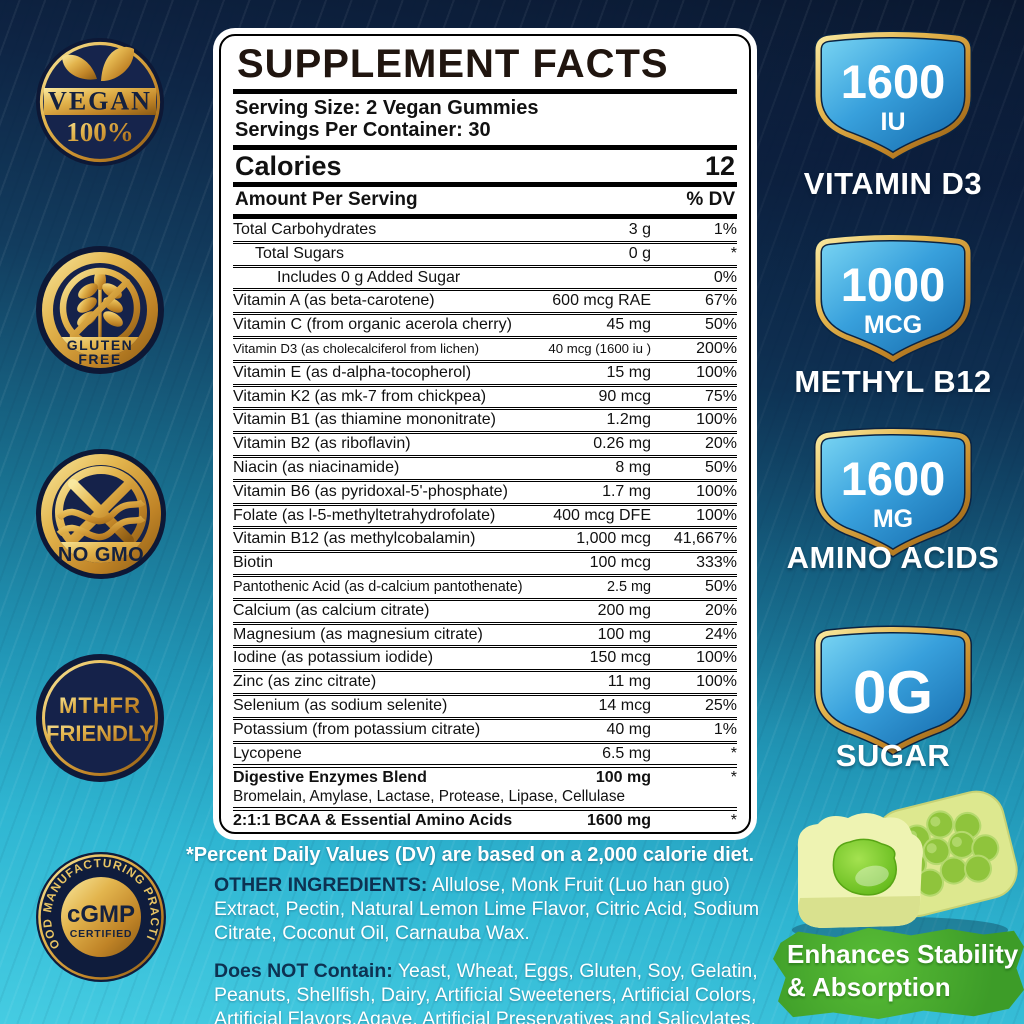  Describe the element at coordinates (725, 277) in the screenshot. I see `nutrient-dv: 0%` at that location.